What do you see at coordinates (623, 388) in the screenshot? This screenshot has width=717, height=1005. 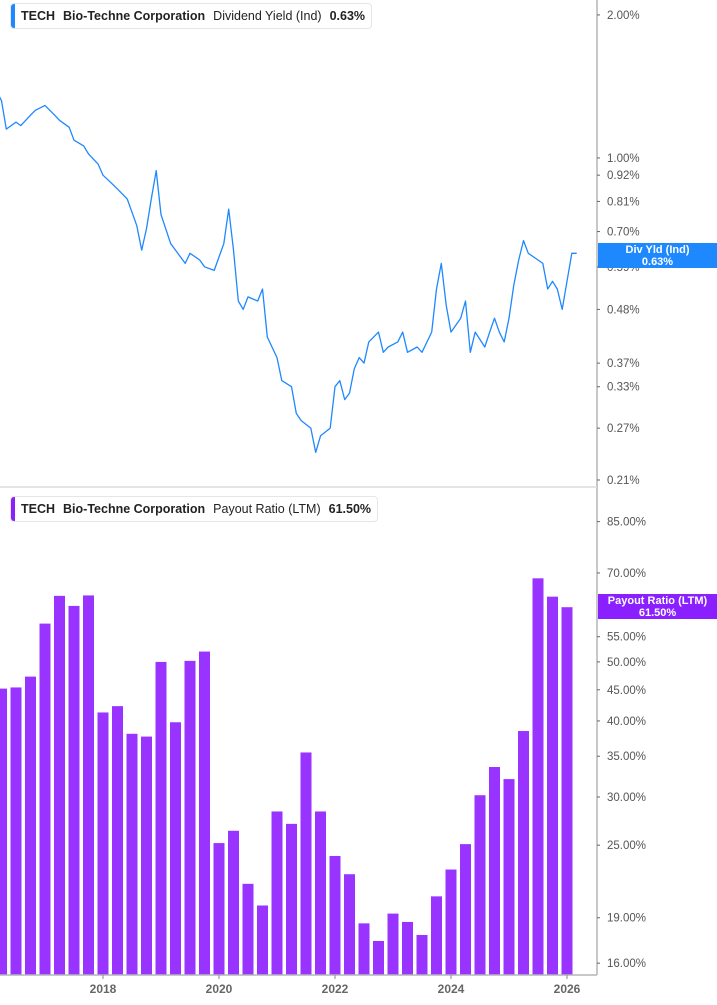 I see `y-tick-label: 0.33%` at bounding box center [623, 388].